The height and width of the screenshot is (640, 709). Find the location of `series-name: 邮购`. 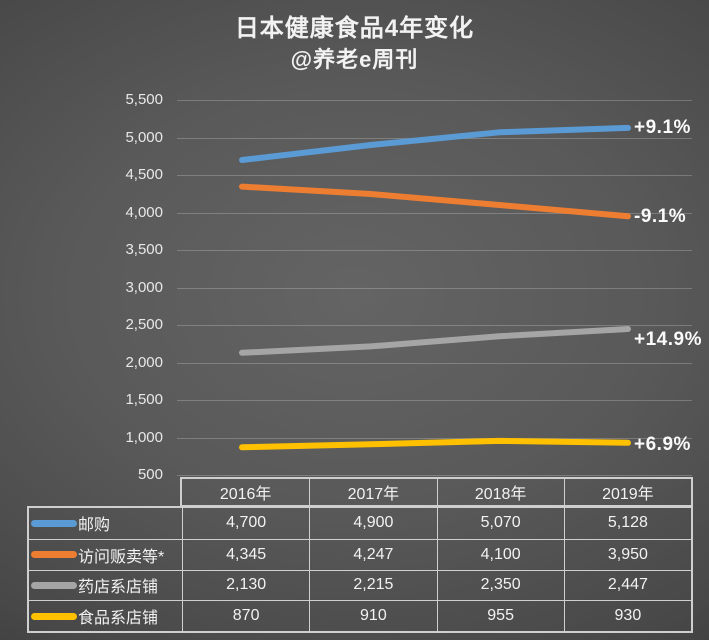

series-name: 邮购 is located at coordinates (94, 526).